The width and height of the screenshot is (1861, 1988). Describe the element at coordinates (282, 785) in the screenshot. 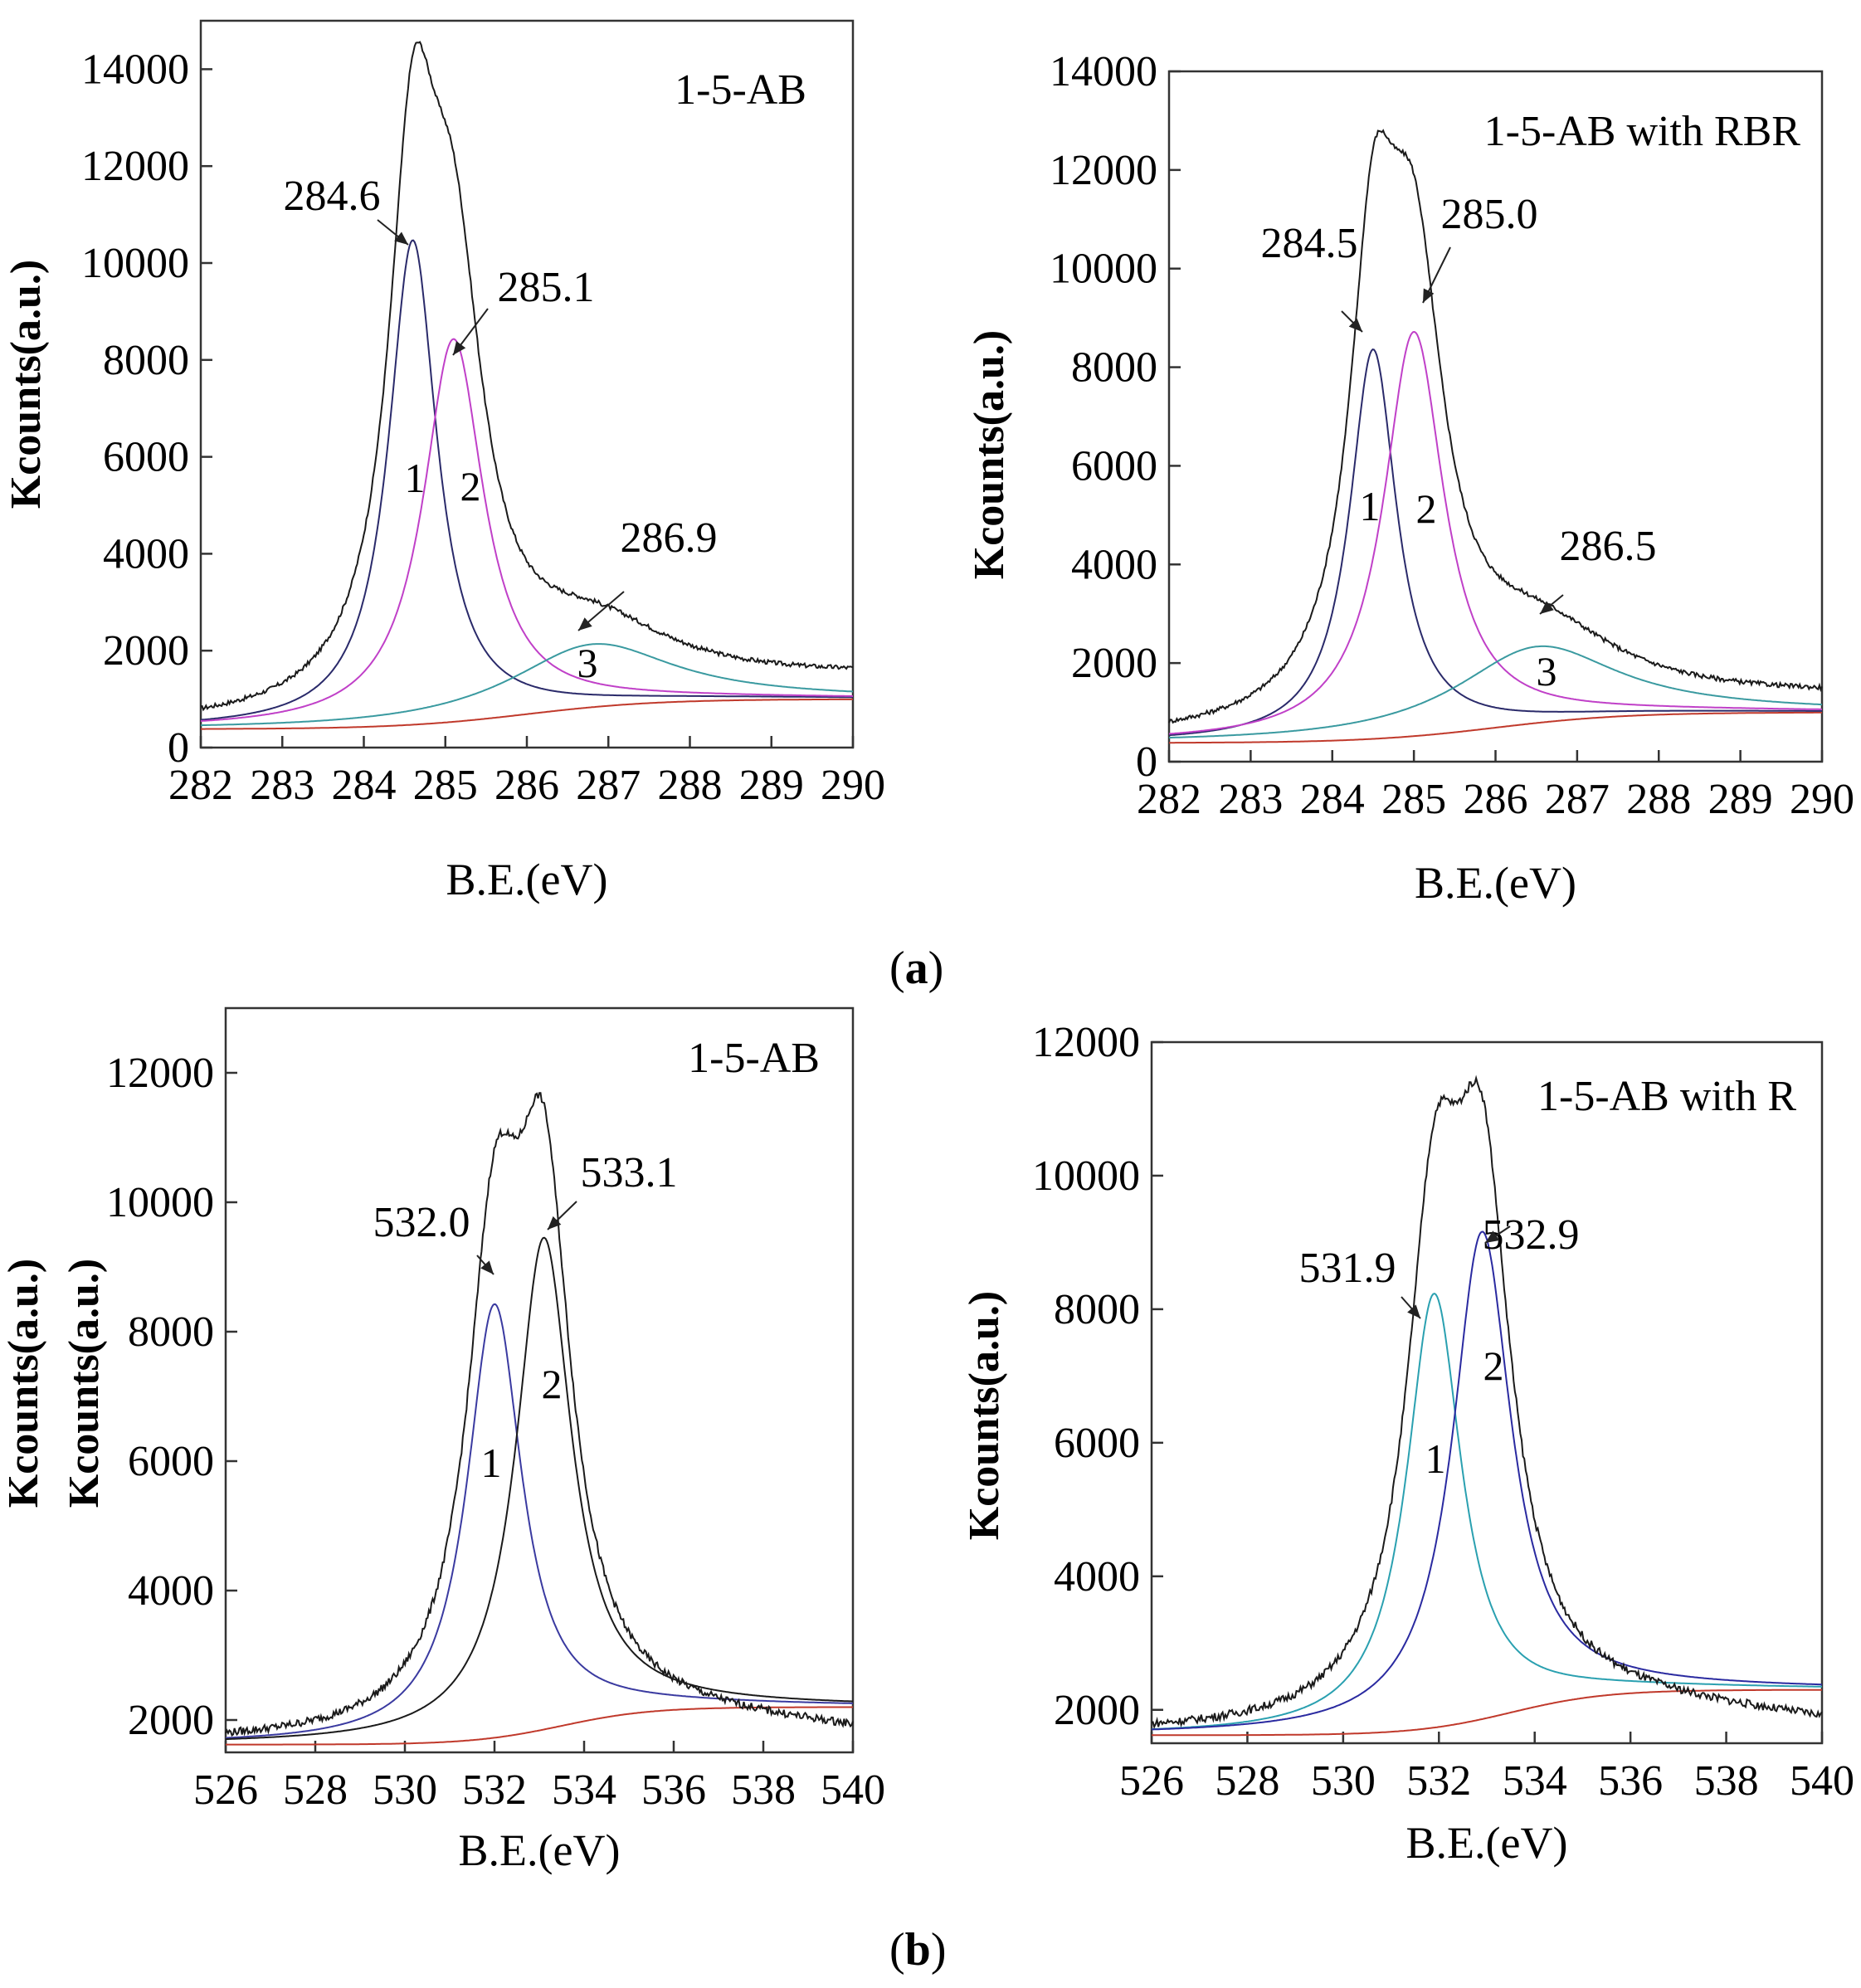

I see `x-tick-label: 283` at that location.